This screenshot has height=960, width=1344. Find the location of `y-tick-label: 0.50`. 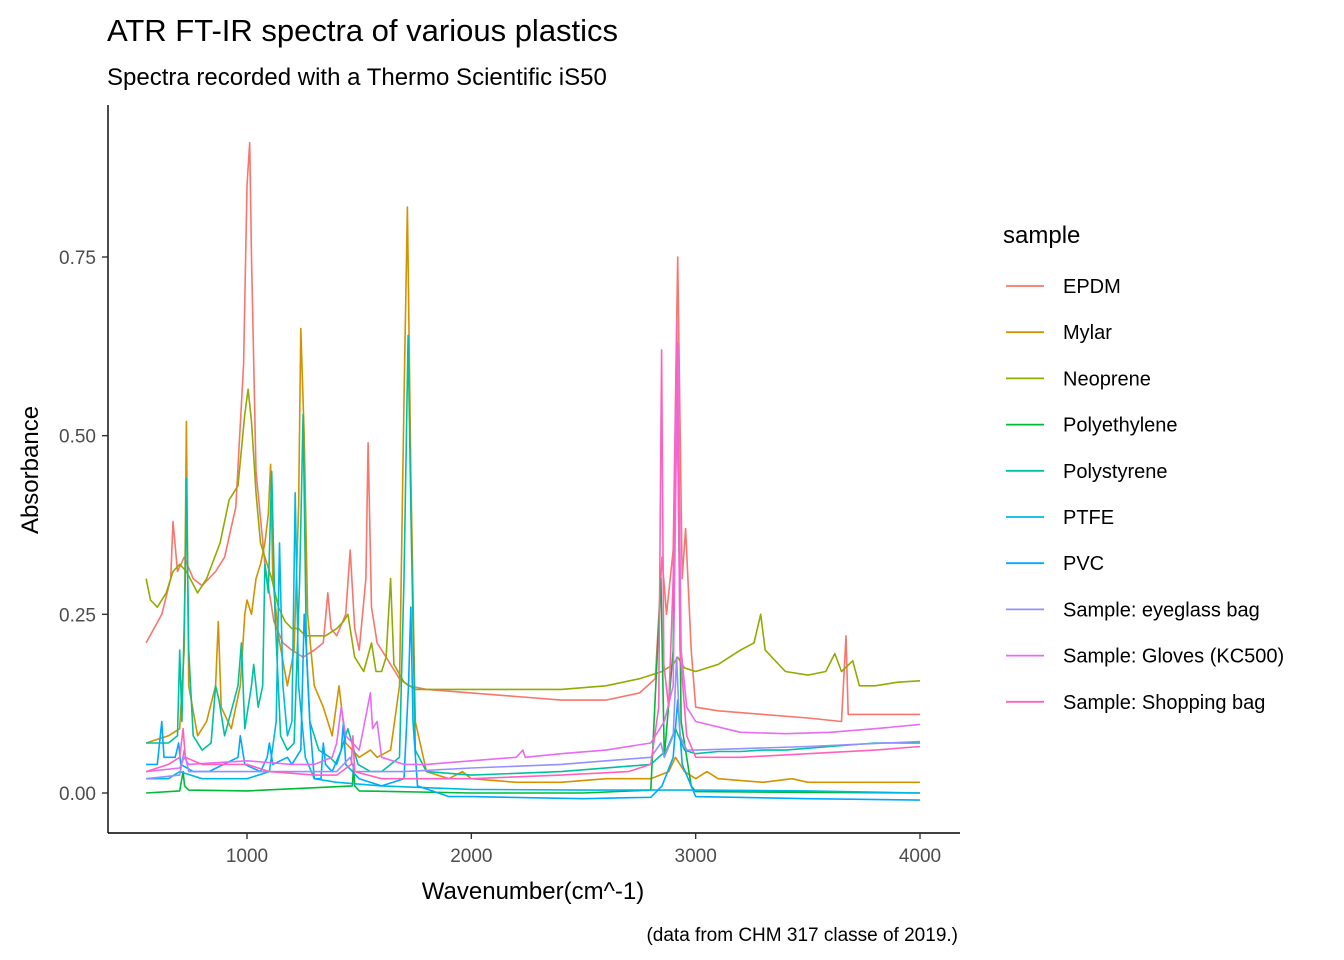

y-tick-label: 0.50 is located at coordinates (77, 437).